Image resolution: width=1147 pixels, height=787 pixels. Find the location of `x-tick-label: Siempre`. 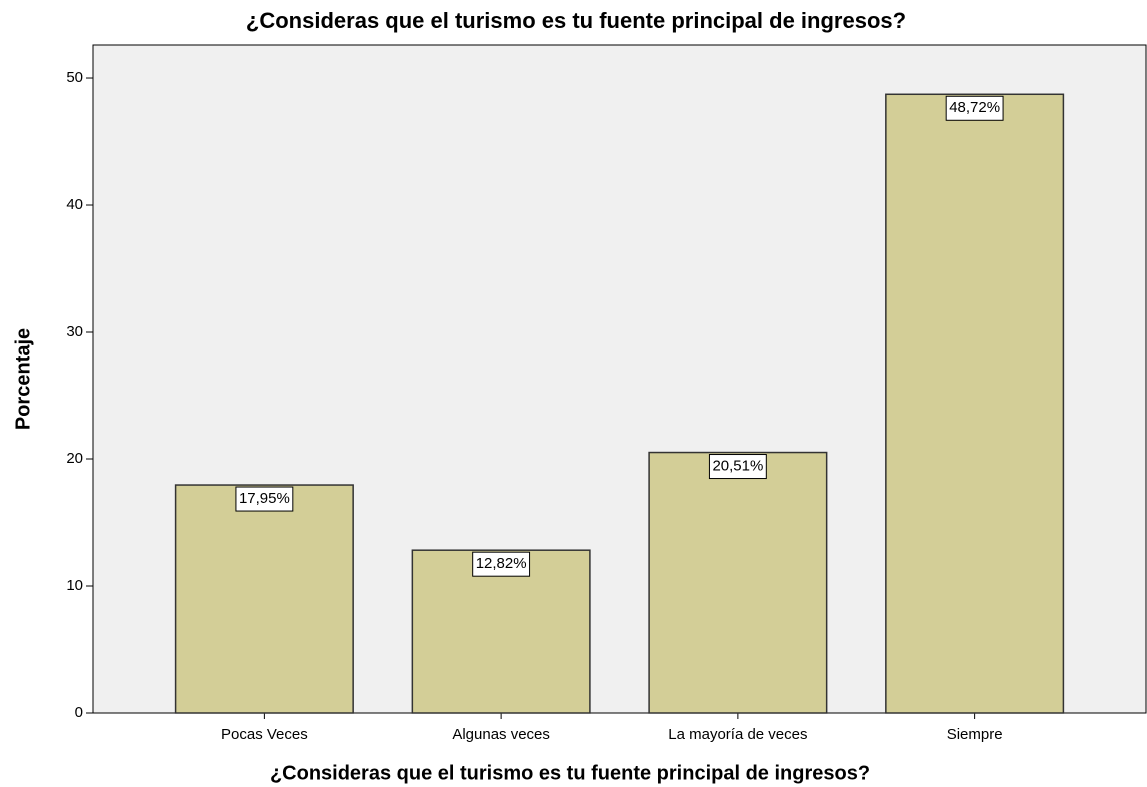

x-tick-label: Siempre is located at coordinates (975, 734).